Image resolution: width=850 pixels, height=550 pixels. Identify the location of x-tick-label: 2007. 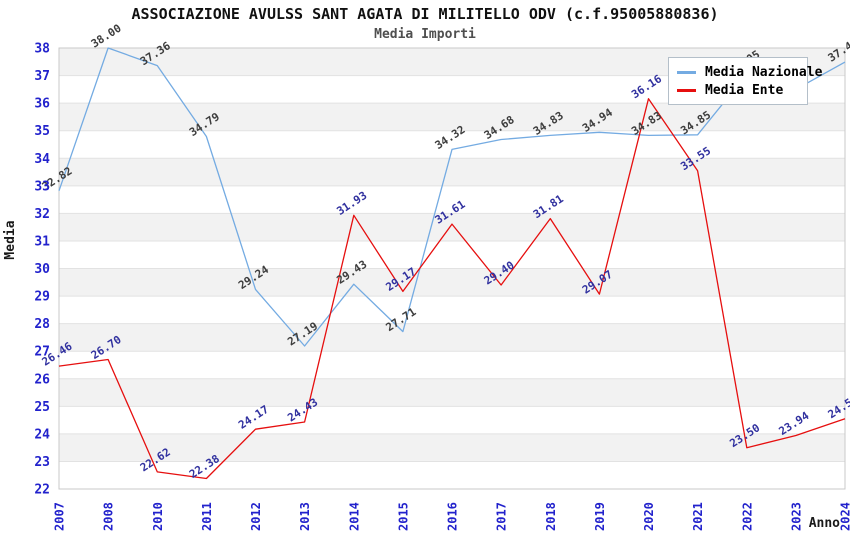
(60, 516).